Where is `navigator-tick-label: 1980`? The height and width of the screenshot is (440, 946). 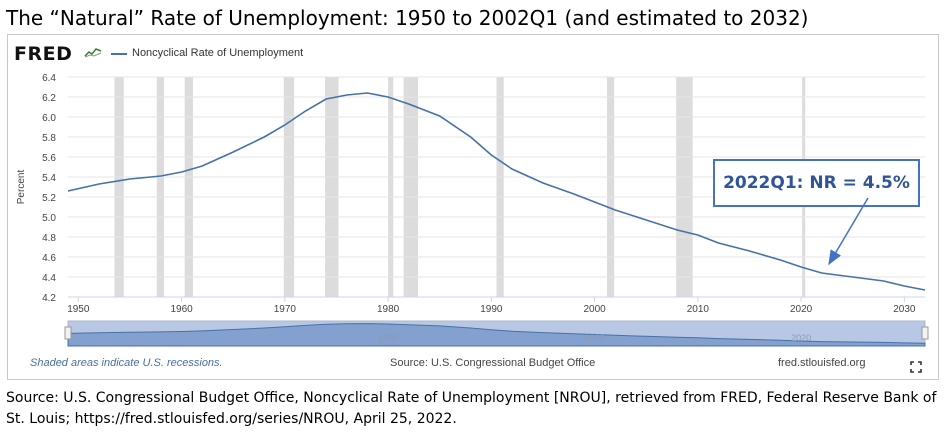 navigator-tick-label: 1980 is located at coordinates (388, 338).